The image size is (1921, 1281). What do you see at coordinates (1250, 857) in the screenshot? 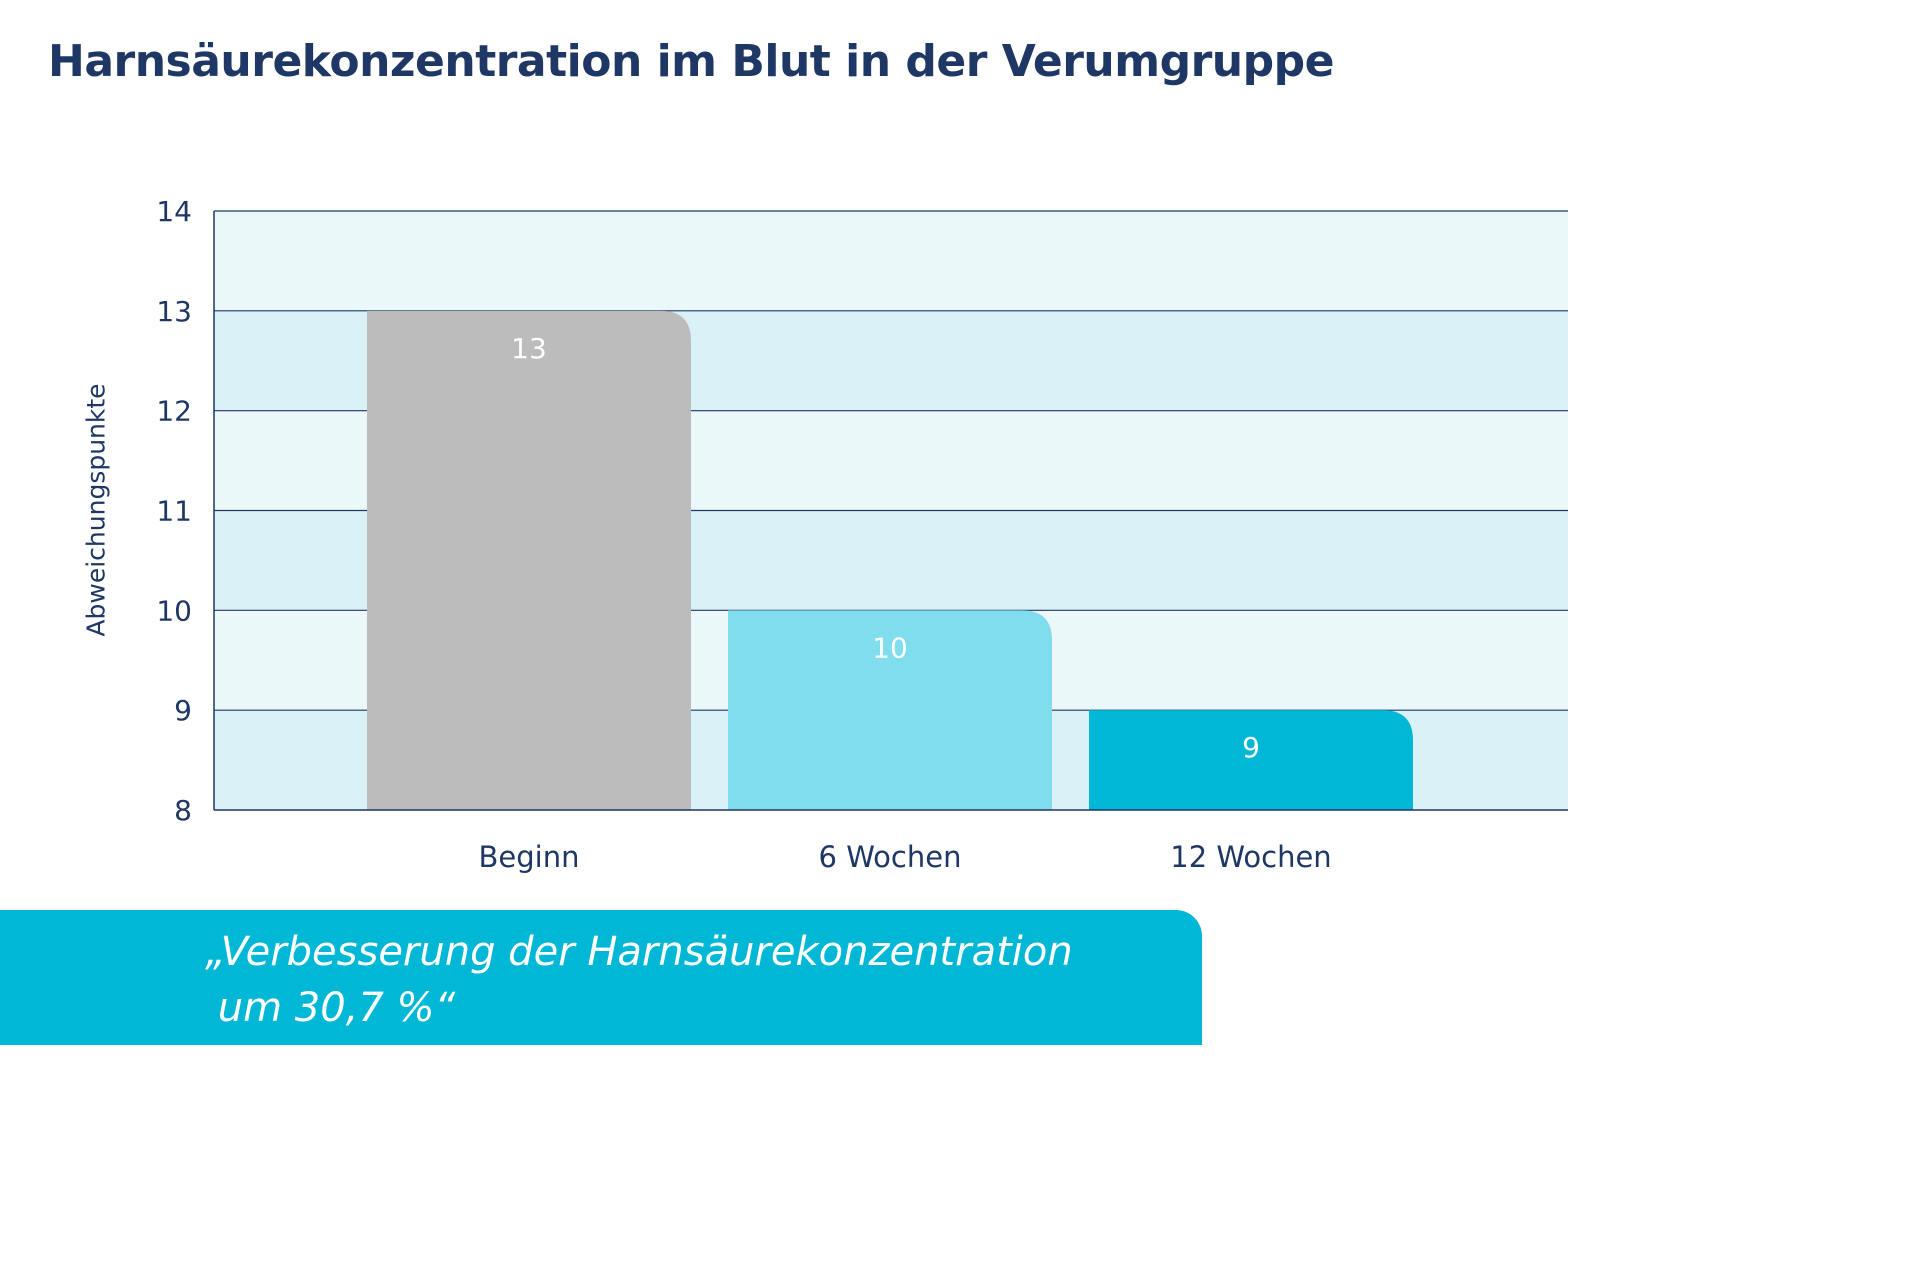
I see `x-tick-label: 12 Wochen` at bounding box center [1250, 857].